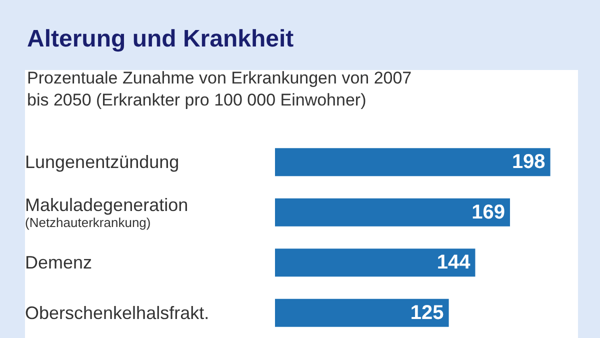  Describe the element at coordinates (529, 162) in the screenshot. I see `data-label: 198` at that location.